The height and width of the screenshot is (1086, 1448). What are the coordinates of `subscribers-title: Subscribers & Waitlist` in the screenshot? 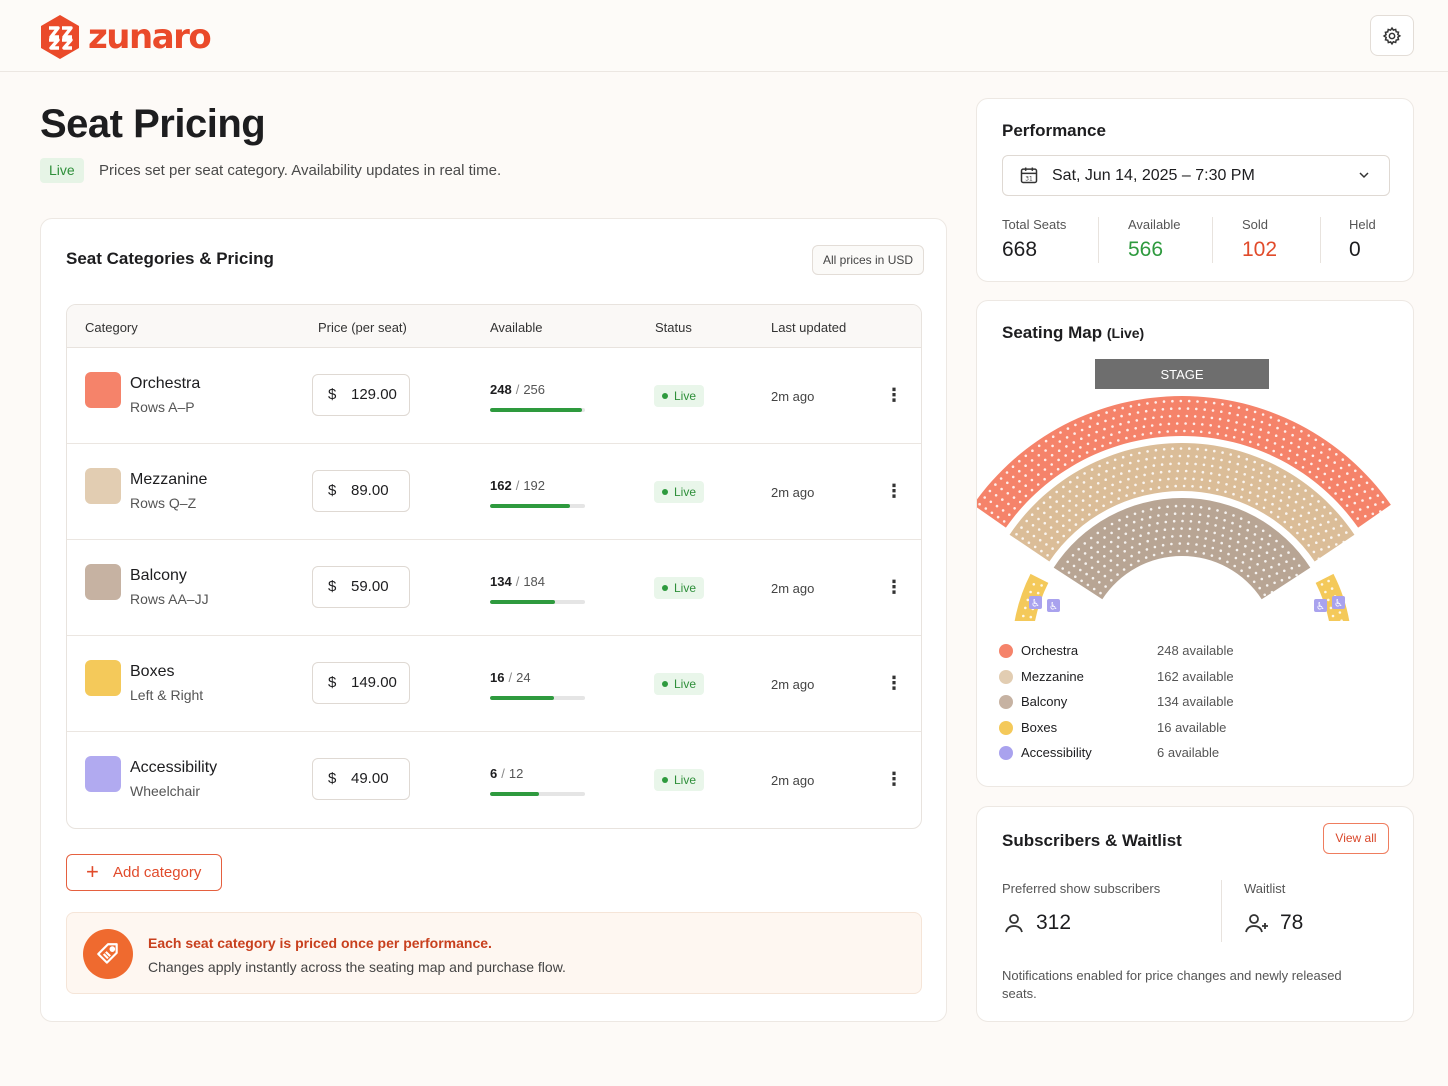 It's located at (1092, 840).